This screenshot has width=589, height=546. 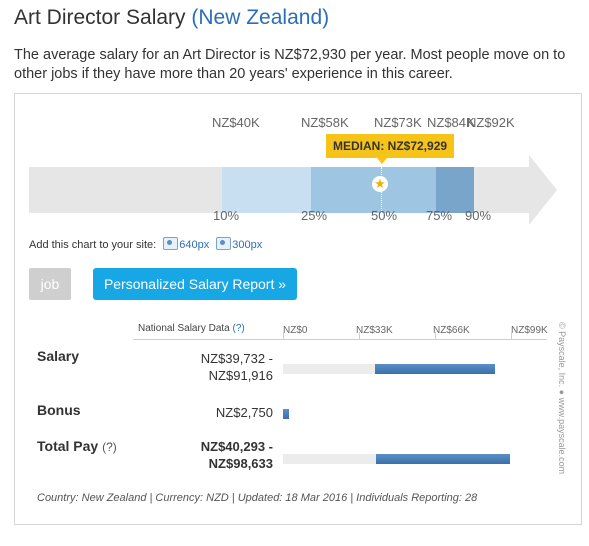 I want to click on total-pay-help: (?), so click(x=109, y=447).